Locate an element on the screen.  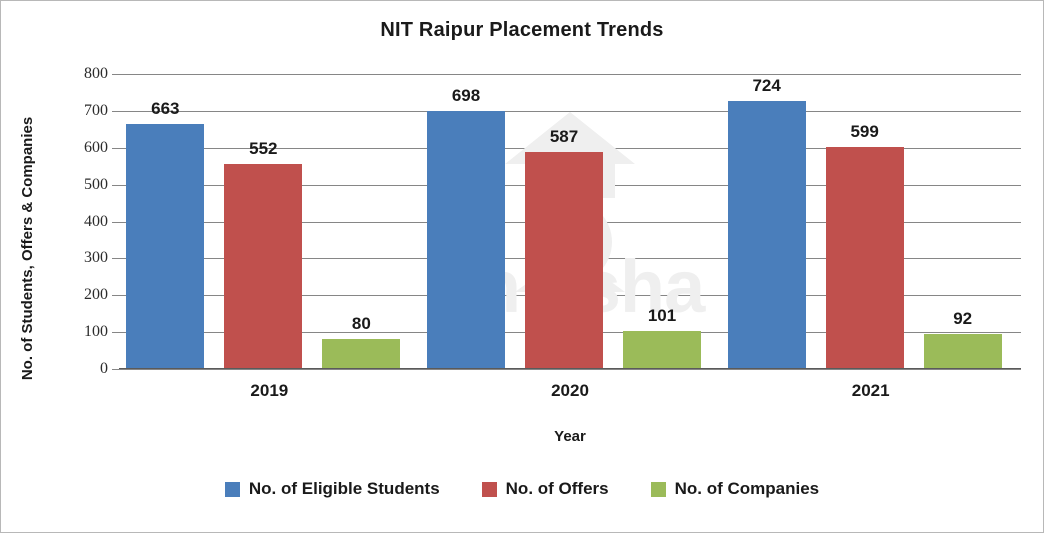
x-axis-tick-labels: 2019 2020 2021 is located at coordinates (570, 394).